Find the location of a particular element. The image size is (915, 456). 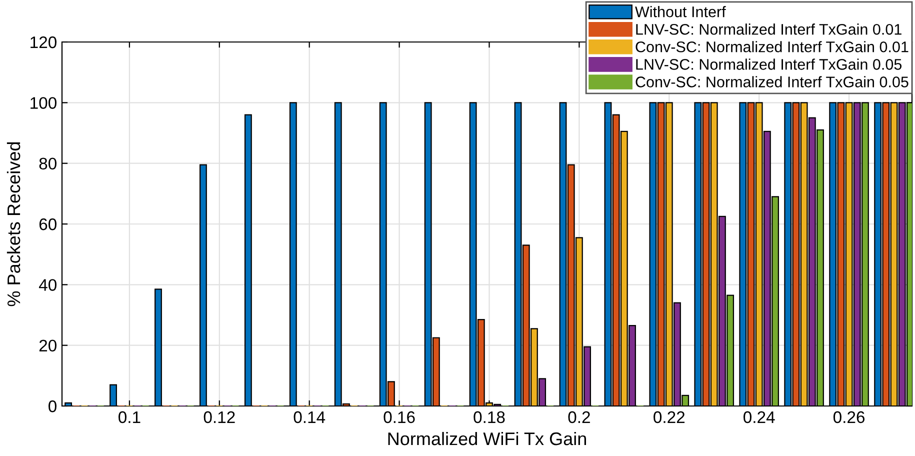

legend-label: LNV-SC: Normalized Interf TxGain 0.05 is located at coordinates (769, 64).